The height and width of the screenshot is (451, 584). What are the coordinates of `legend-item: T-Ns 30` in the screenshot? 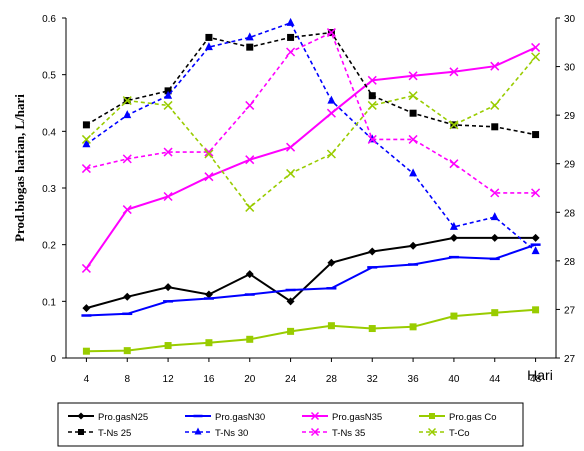 It's located at (216, 433).